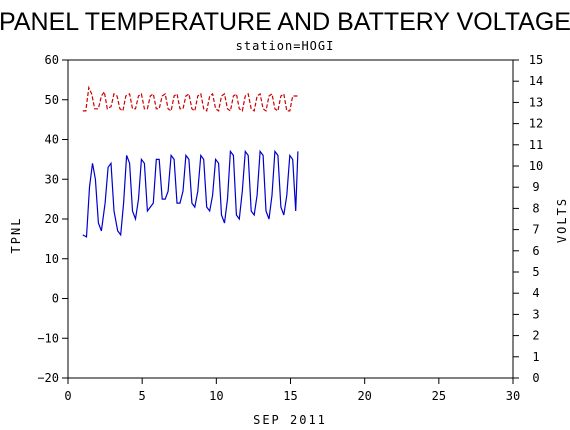 The height and width of the screenshot is (430, 570). Describe the element at coordinates (535, 314) in the screenshot. I see `y-right-tick-label: 3` at that location.